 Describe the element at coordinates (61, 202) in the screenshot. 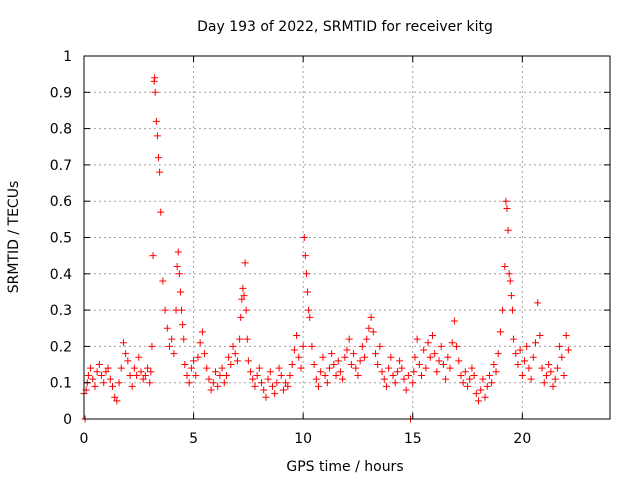

I see `y-tick-label: 0.6` at that location.